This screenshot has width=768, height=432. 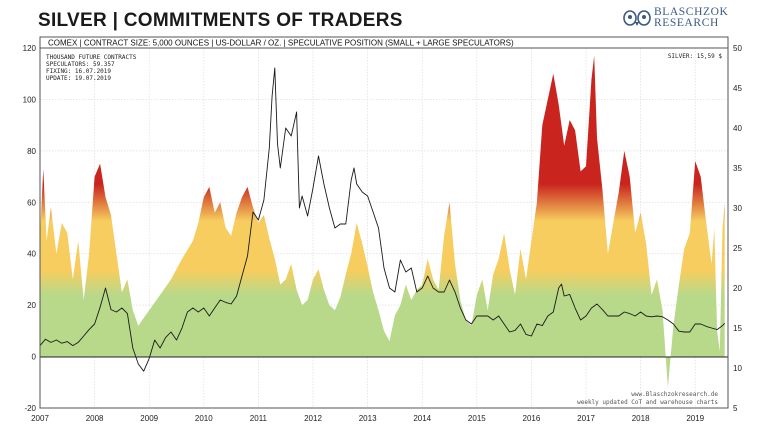 What do you see at coordinates (737, 168) in the screenshot?
I see `right-tick-label-6: 35` at bounding box center [737, 168].